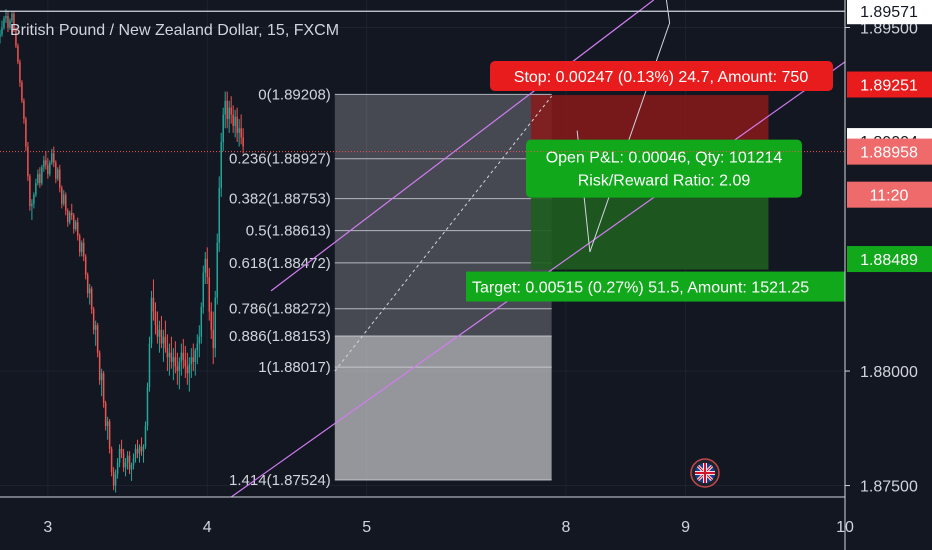  I want to click on fib-level-label-1: 0.236(1.88927), so click(280, 159).